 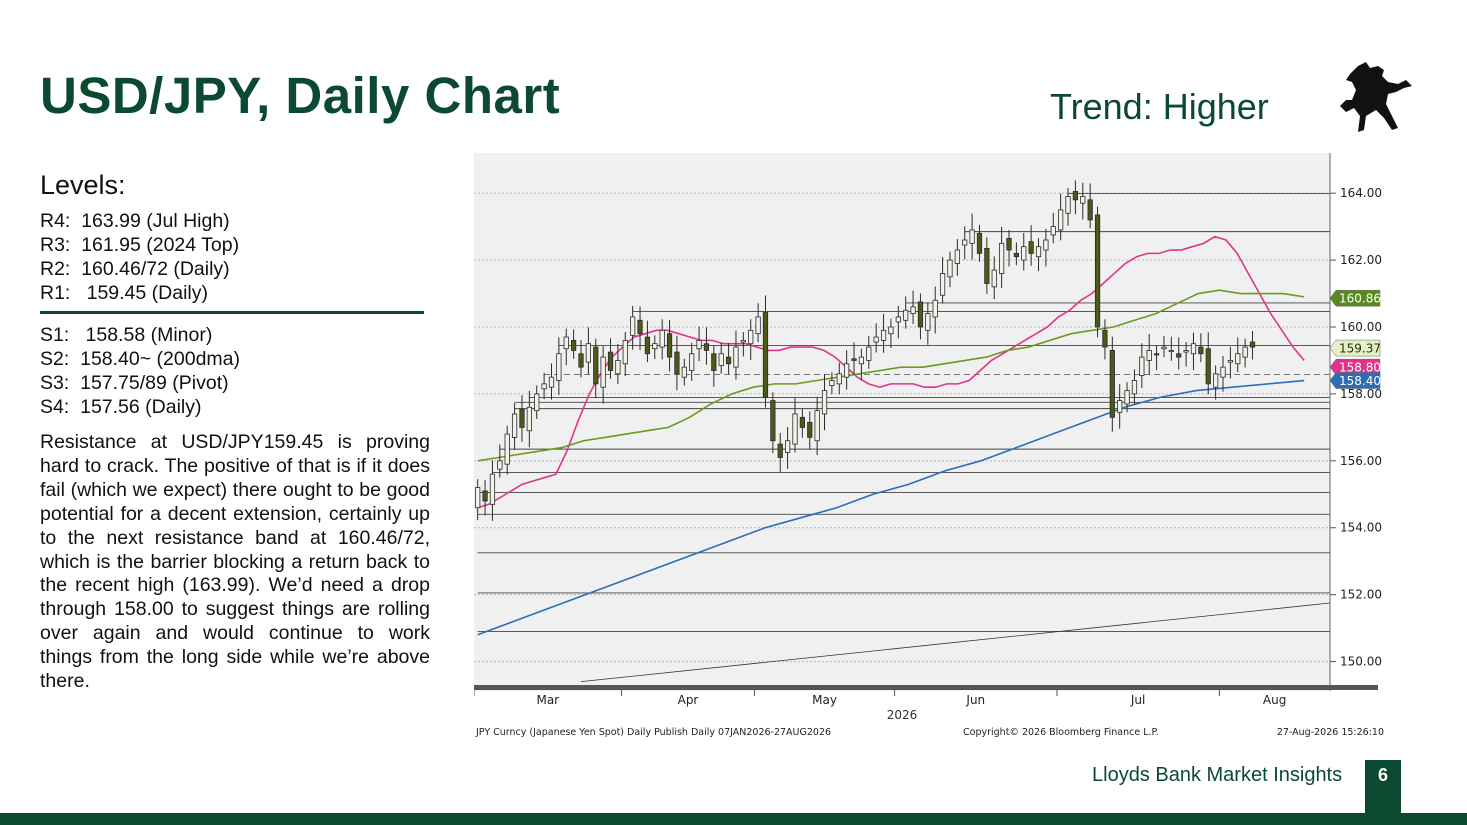 I want to click on resistance-level-4: R4: 163.99 (Jul High), so click(x=135, y=221).